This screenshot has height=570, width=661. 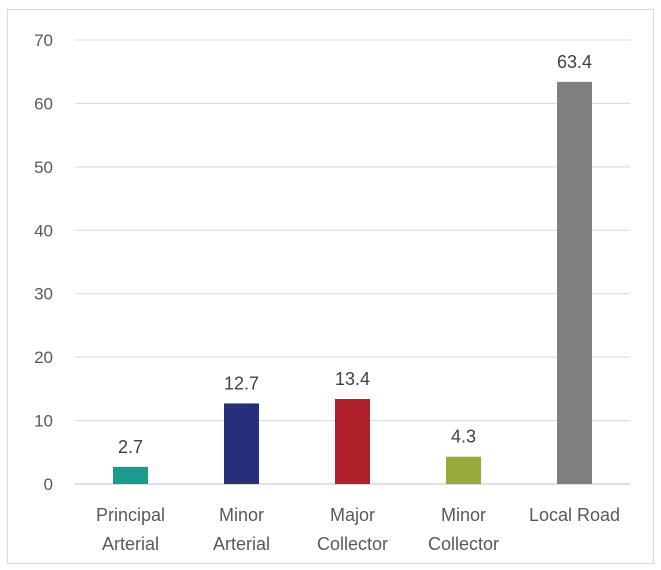 What do you see at coordinates (352, 529) in the screenshot?
I see `category-label: Major Collector` at bounding box center [352, 529].